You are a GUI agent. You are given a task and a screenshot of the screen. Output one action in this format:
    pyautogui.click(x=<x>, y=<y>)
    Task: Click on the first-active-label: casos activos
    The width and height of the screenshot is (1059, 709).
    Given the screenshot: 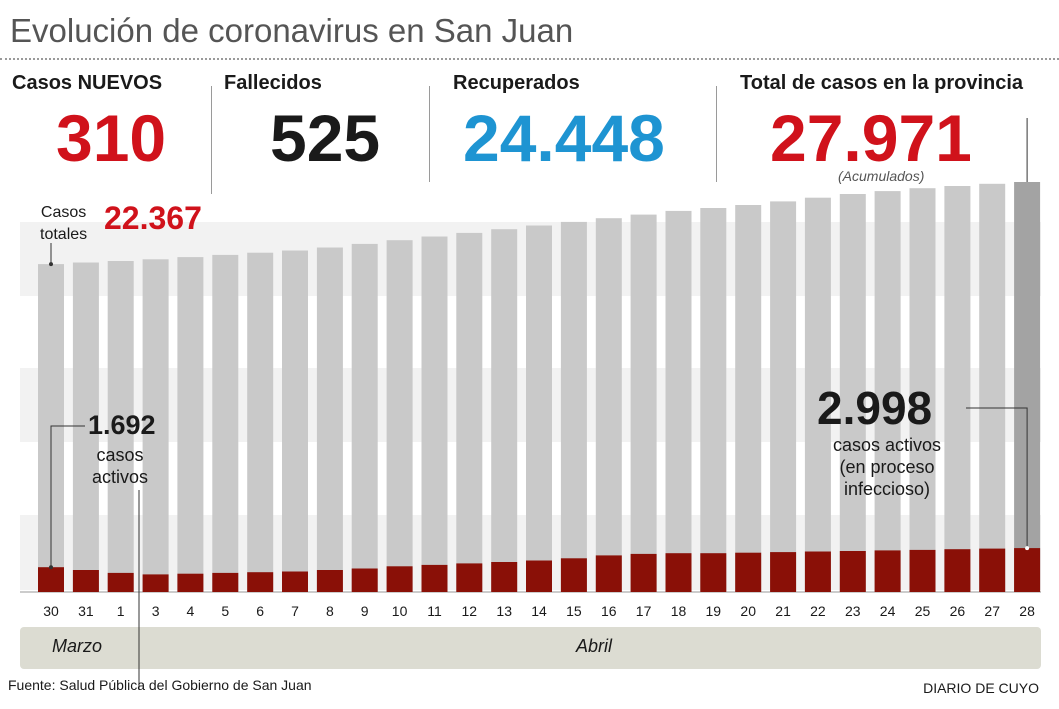 What is the action you would take?
    pyautogui.click(x=120, y=466)
    